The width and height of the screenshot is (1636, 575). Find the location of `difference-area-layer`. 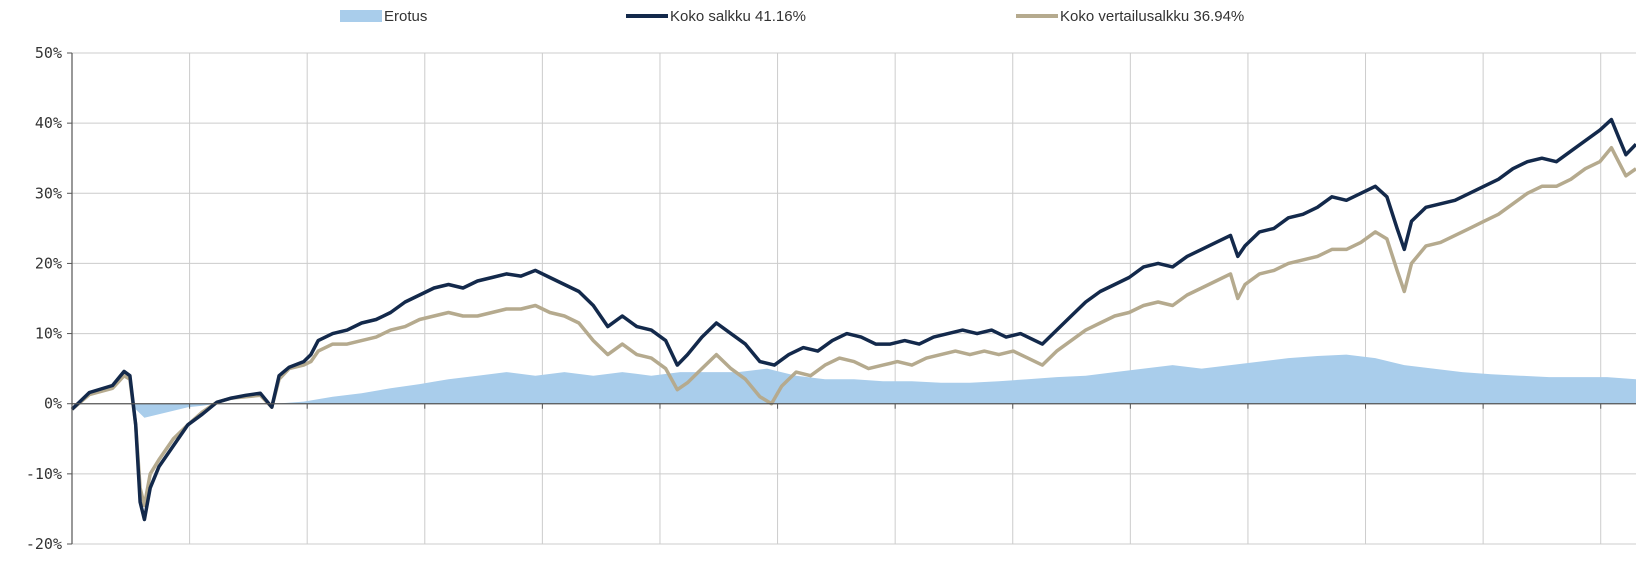

difference-area-layer is located at coordinates (854, 386).